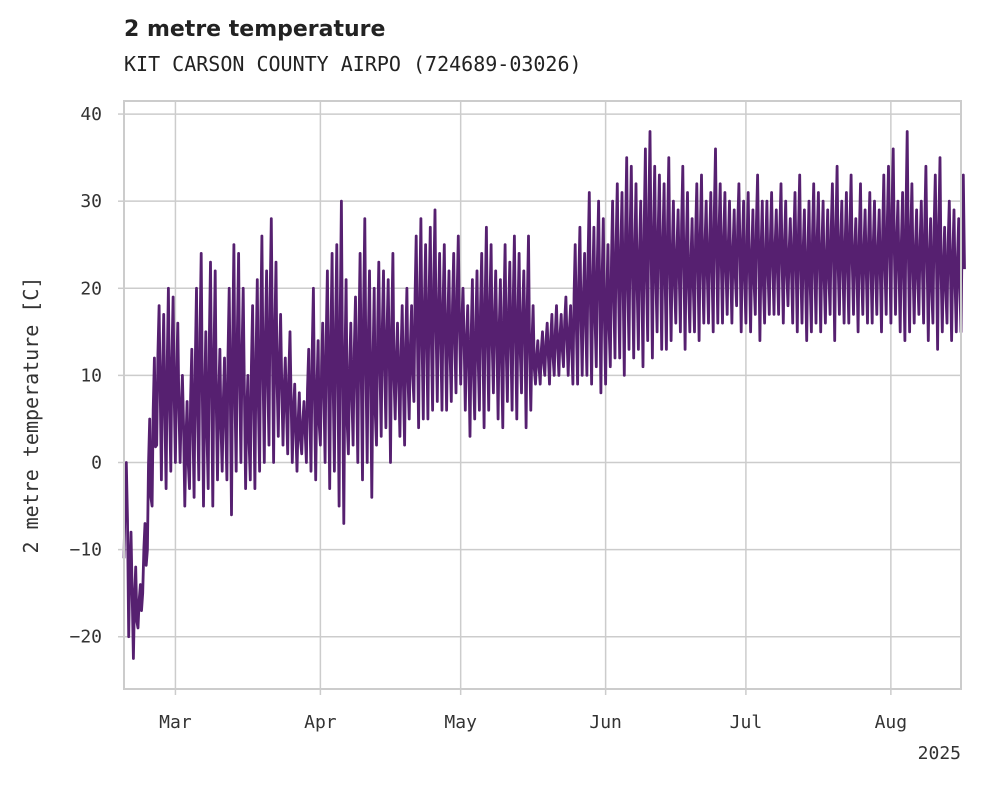  I want to click on y-tick-label: 10, so click(91, 375).